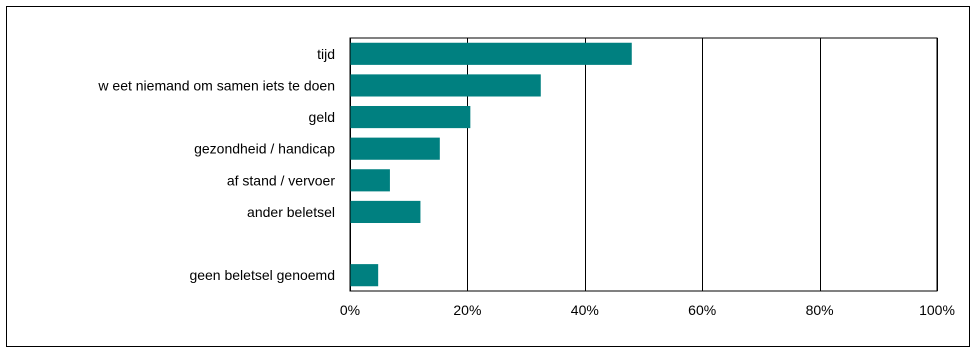  Describe the element at coordinates (467, 310) in the screenshot. I see `x-tick-label: 20%` at that location.